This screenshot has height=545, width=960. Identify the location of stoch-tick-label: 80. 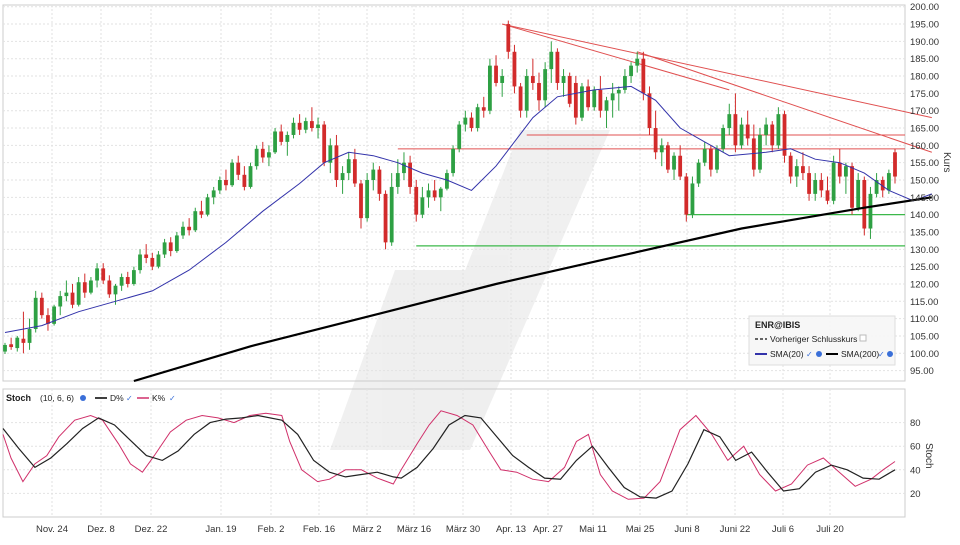
(915, 423).